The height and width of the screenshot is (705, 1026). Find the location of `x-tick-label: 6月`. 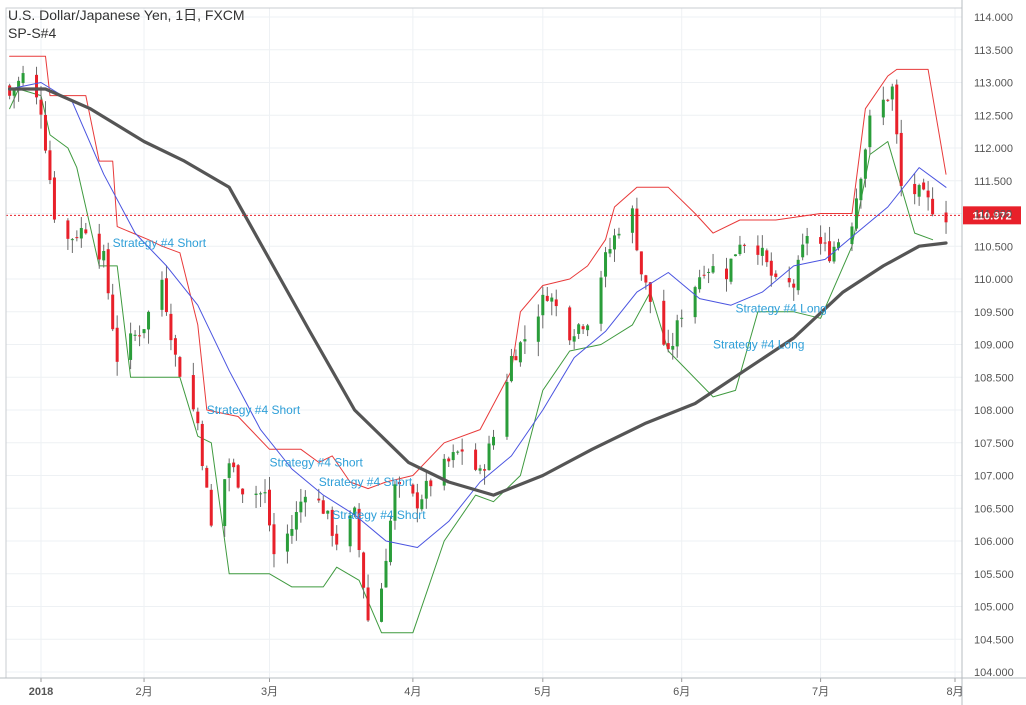

x-tick-label: 6月 is located at coordinates (681, 692).